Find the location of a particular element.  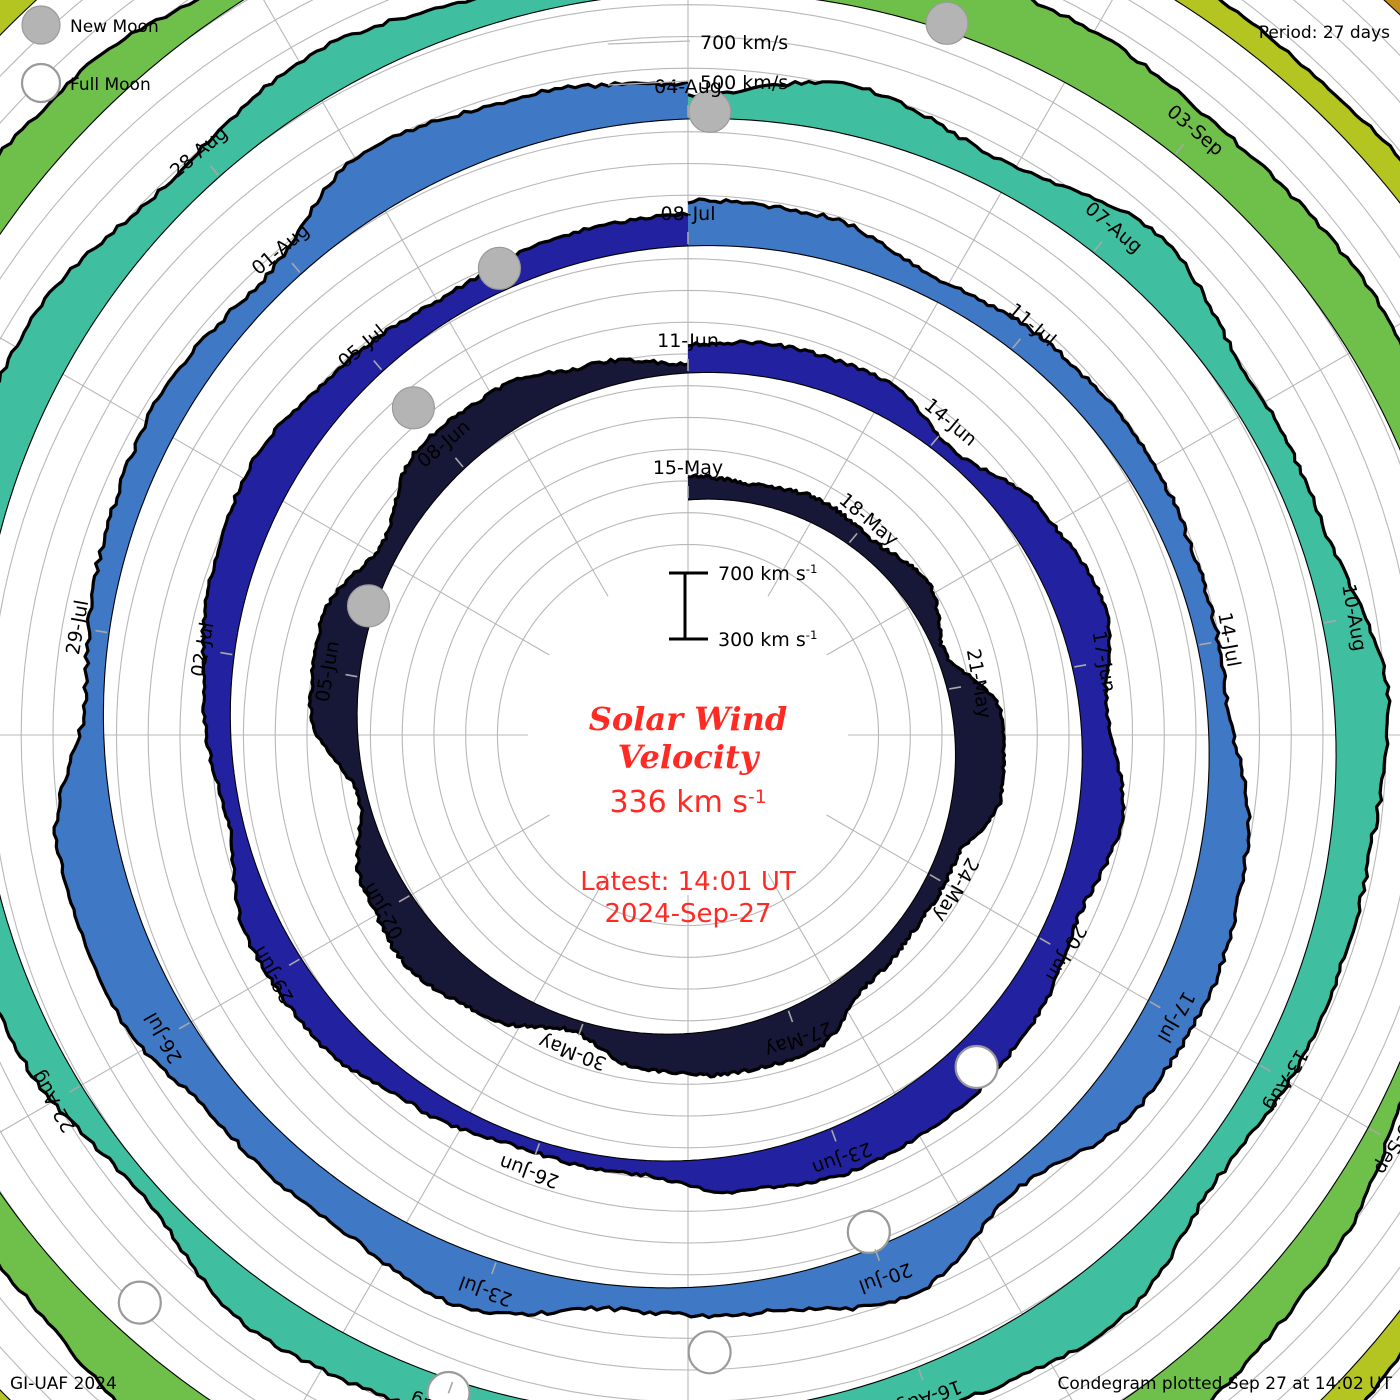

radial-label-500: 500 km/s is located at coordinates (744, 83).